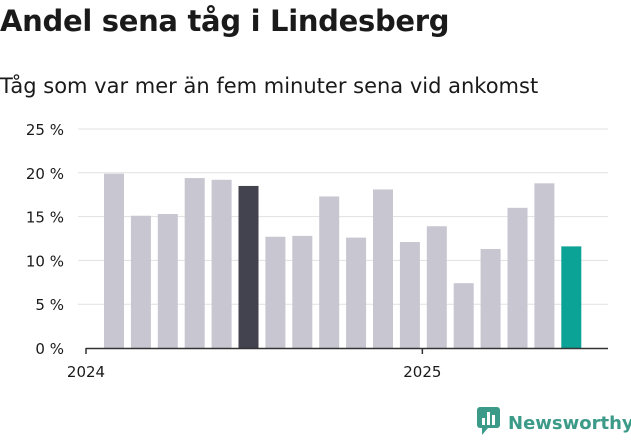  I want to click on newsworthy-logo: Newsworthy, so click(553, 423).